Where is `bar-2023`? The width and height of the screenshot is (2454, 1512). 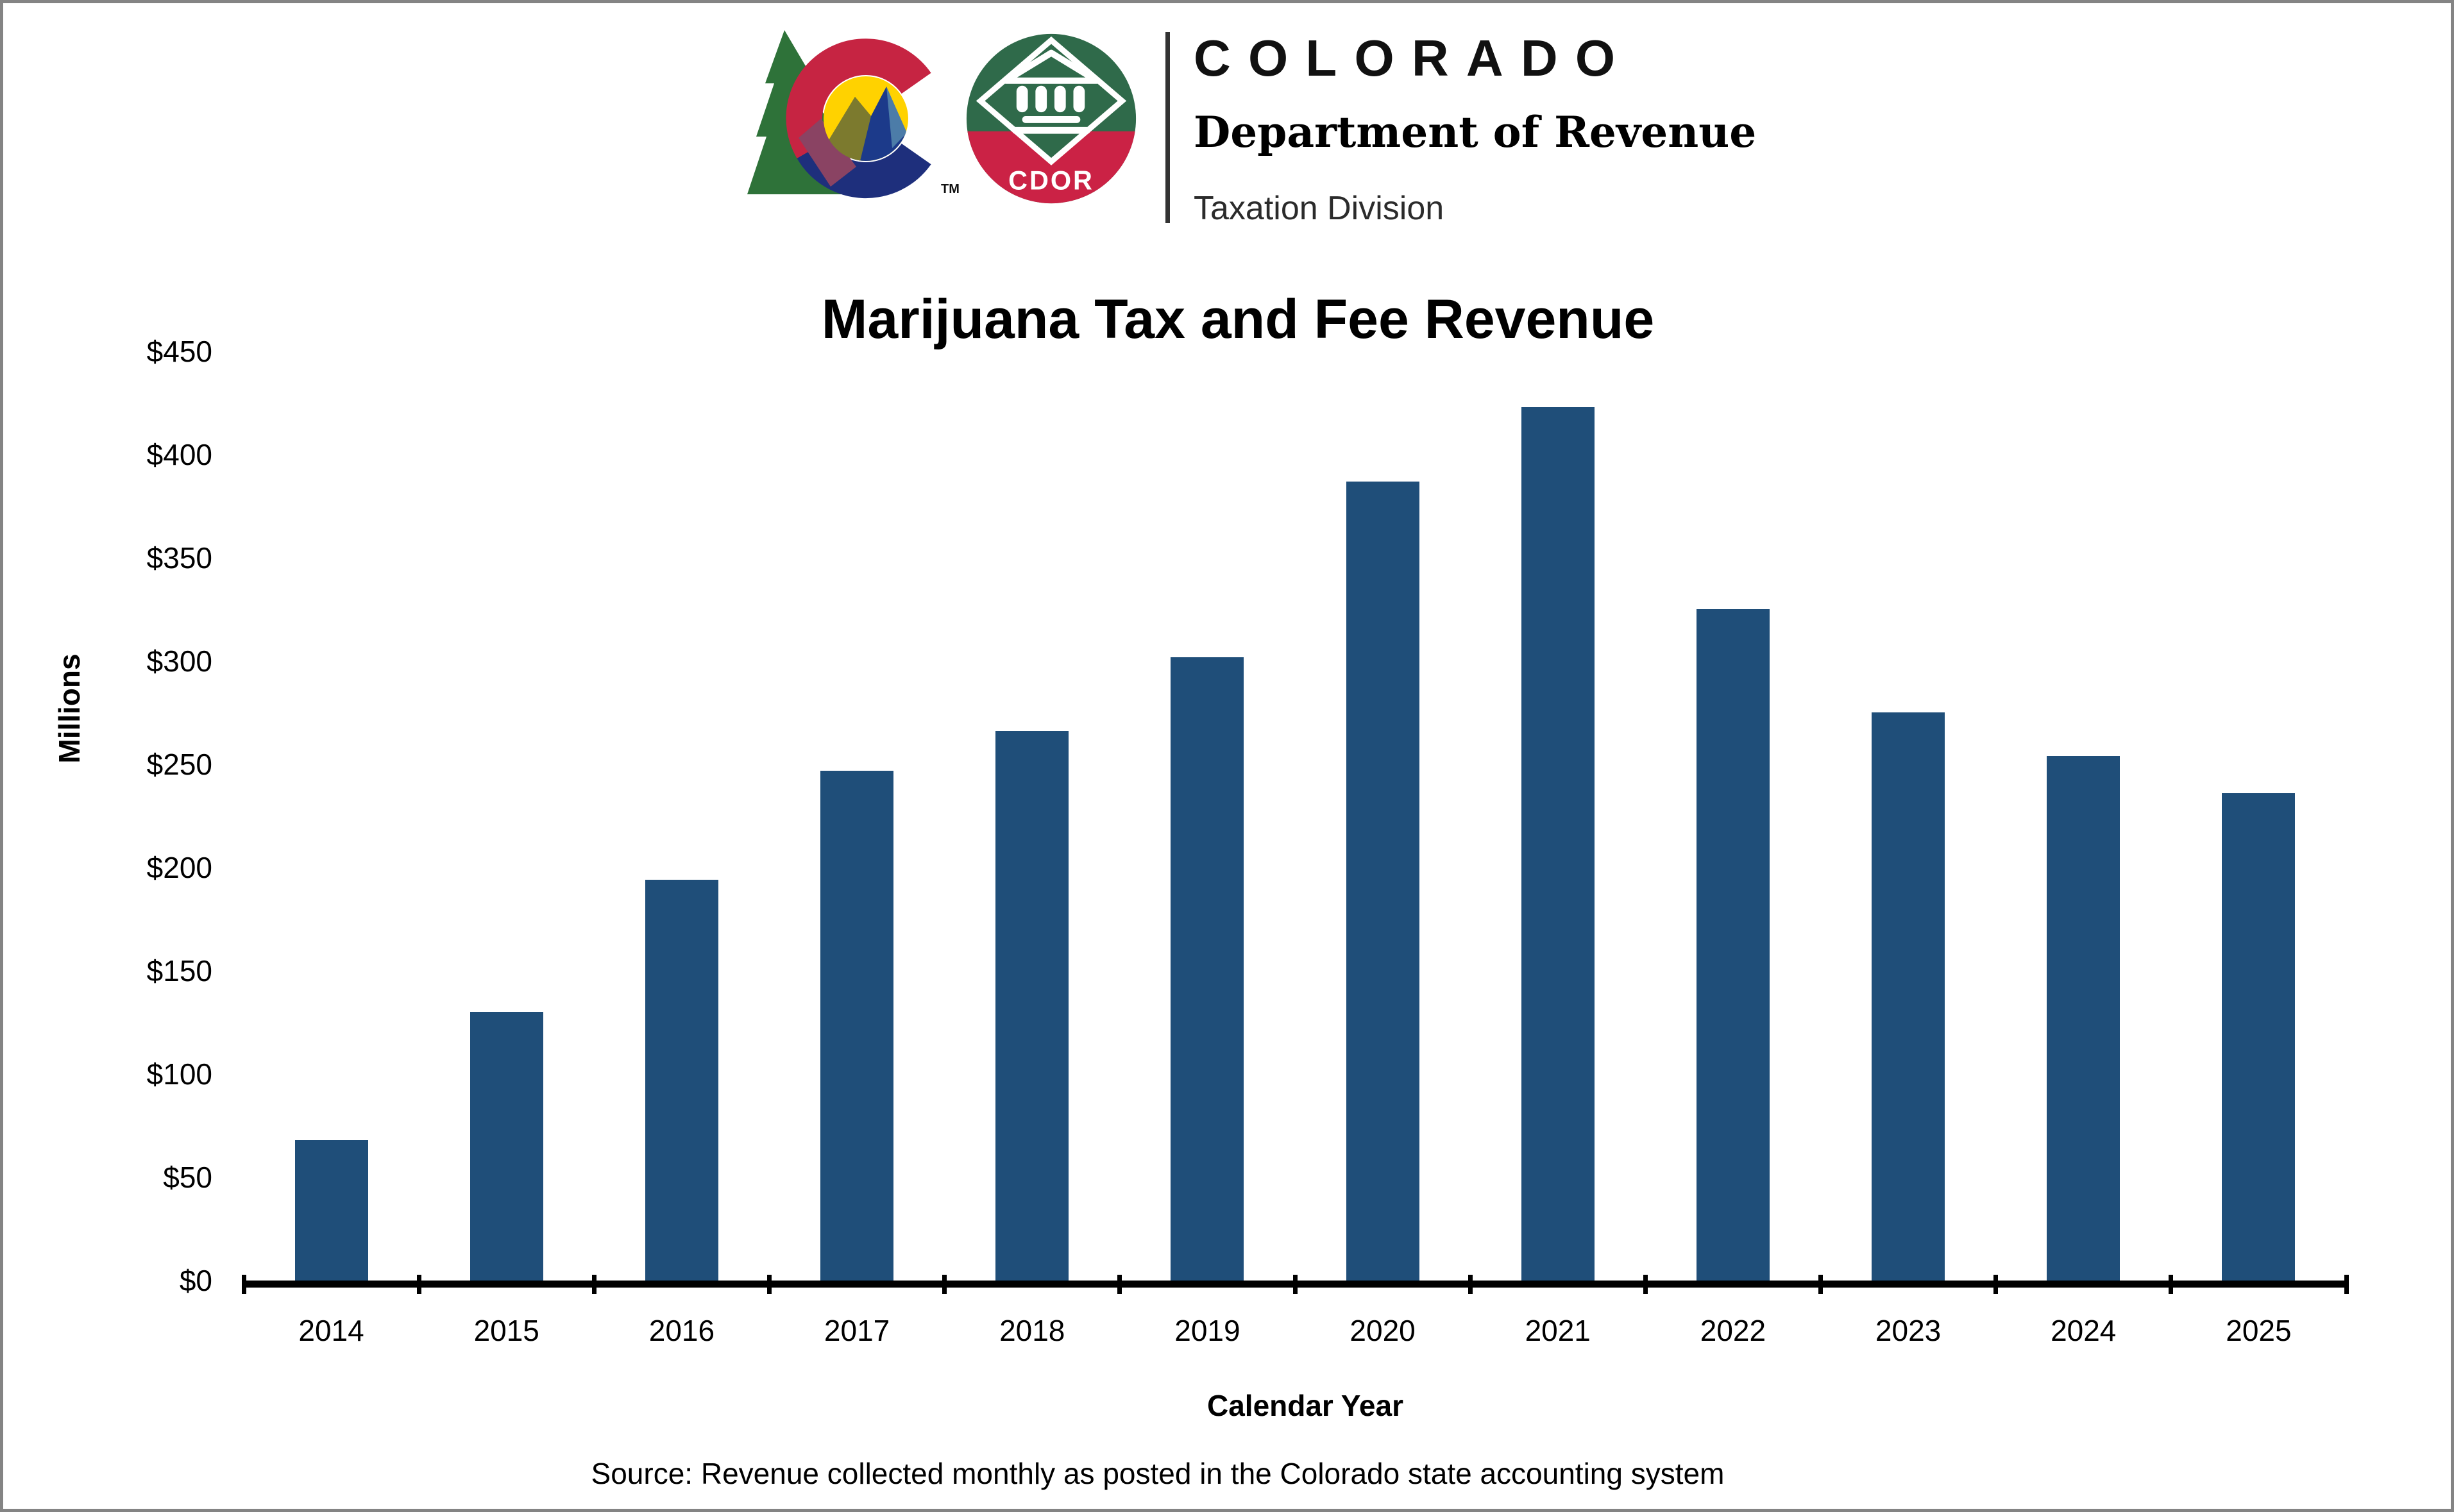
bar-2023 is located at coordinates (1909, 996).